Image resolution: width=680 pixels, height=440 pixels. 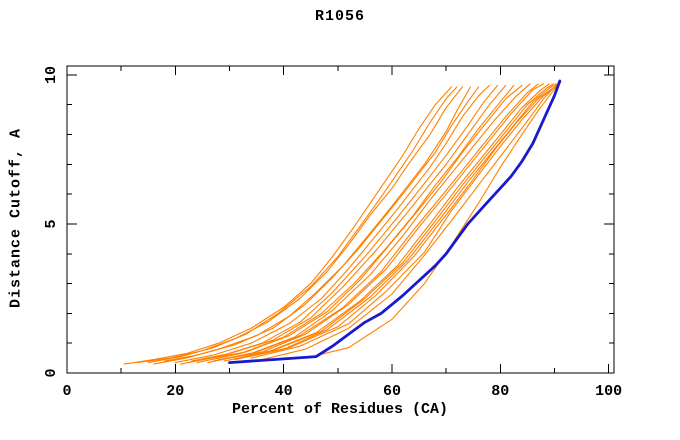 I want to click on y-tick-label-10: 10, so click(x=51, y=75).